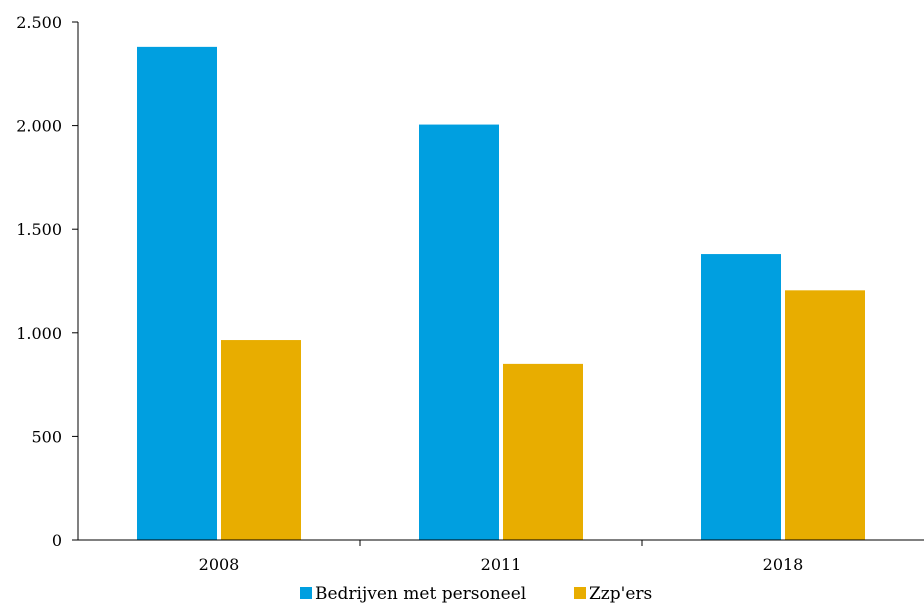 Image resolution: width=924 pixels, height=609 pixels. Describe the element at coordinates (620, 594) in the screenshot. I see `legend-label: Zzp'ers` at that location.